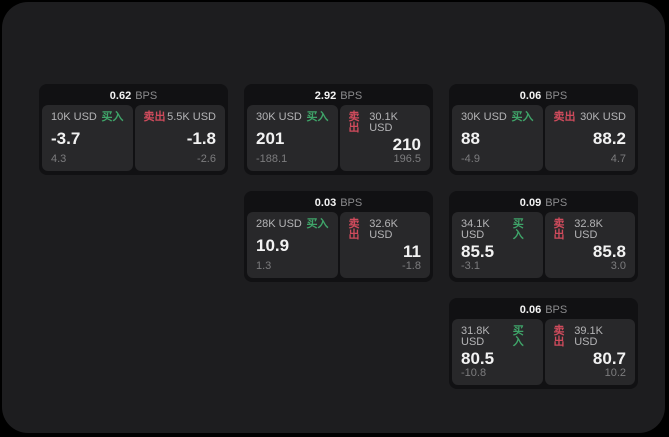  I want to click on buy-delta: 4.3, so click(59, 159).